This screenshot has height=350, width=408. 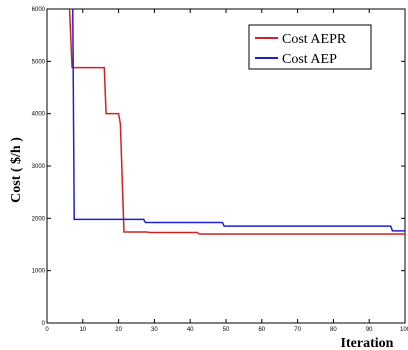 I want to click on x-tick-label: 40, so click(x=190, y=330).